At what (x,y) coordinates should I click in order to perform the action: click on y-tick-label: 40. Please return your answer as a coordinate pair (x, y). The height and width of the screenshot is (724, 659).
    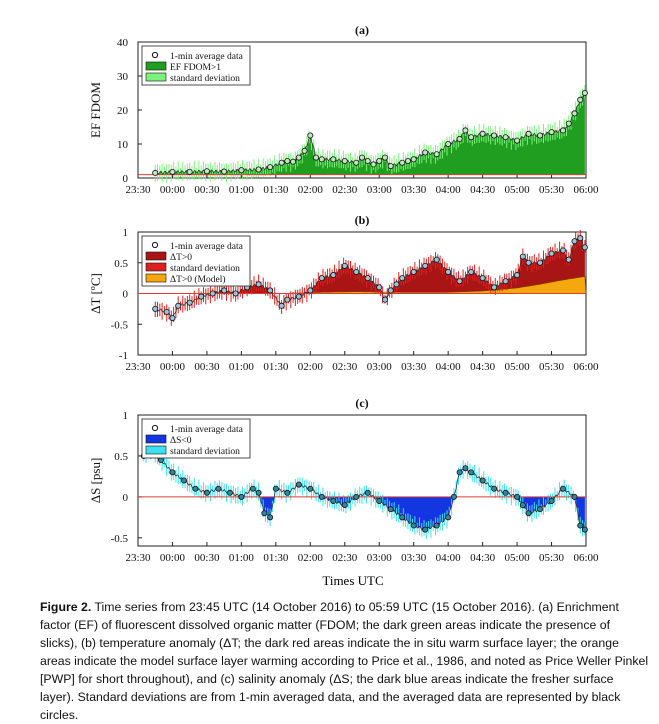
    Looking at the image, I should click on (123, 43).